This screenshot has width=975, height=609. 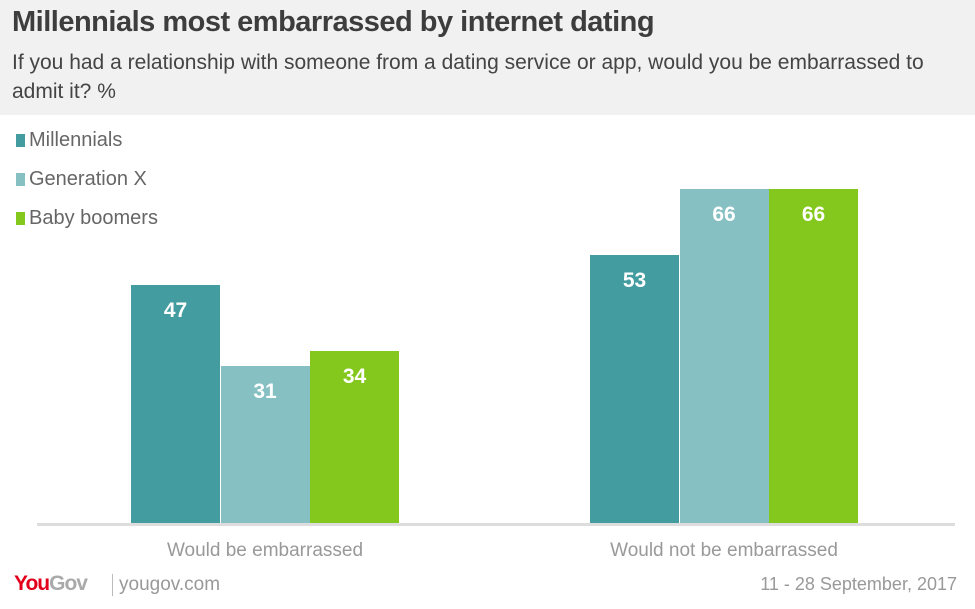 What do you see at coordinates (93, 218) in the screenshot?
I see `legend-label: Baby boomers` at bounding box center [93, 218].